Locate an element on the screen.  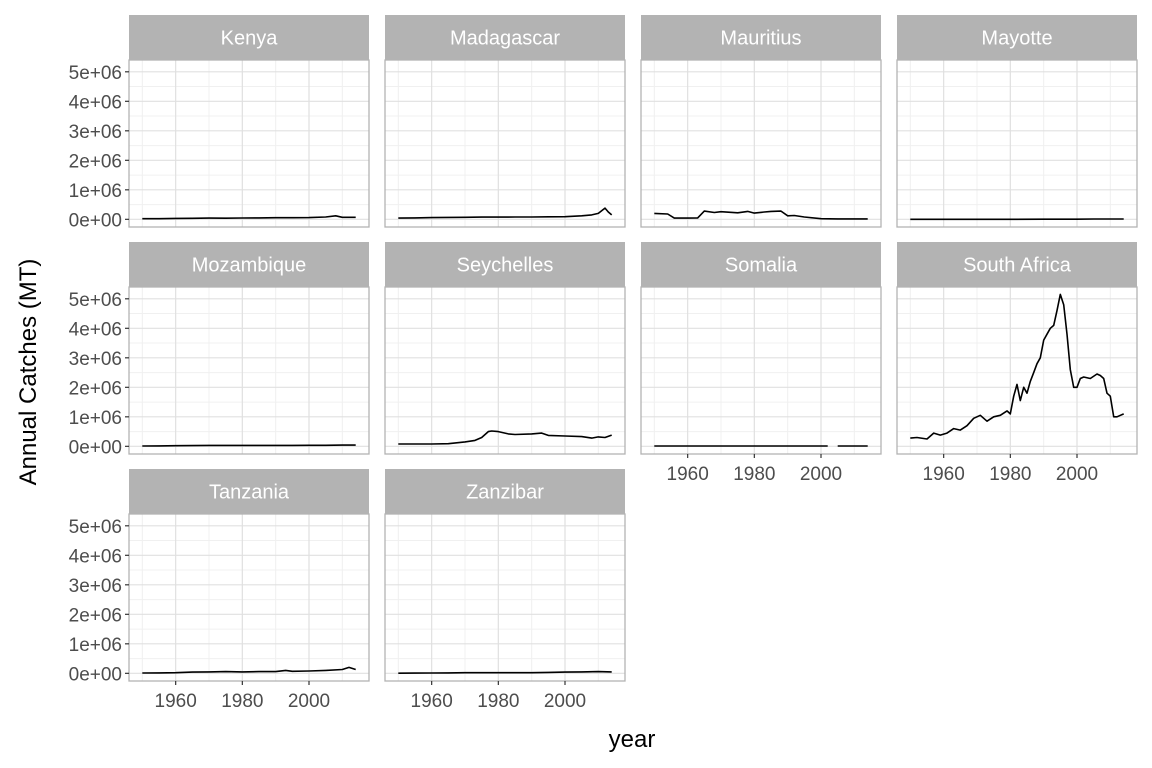
facet-madagascar: Madagascar is located at coordinates (505, 121).